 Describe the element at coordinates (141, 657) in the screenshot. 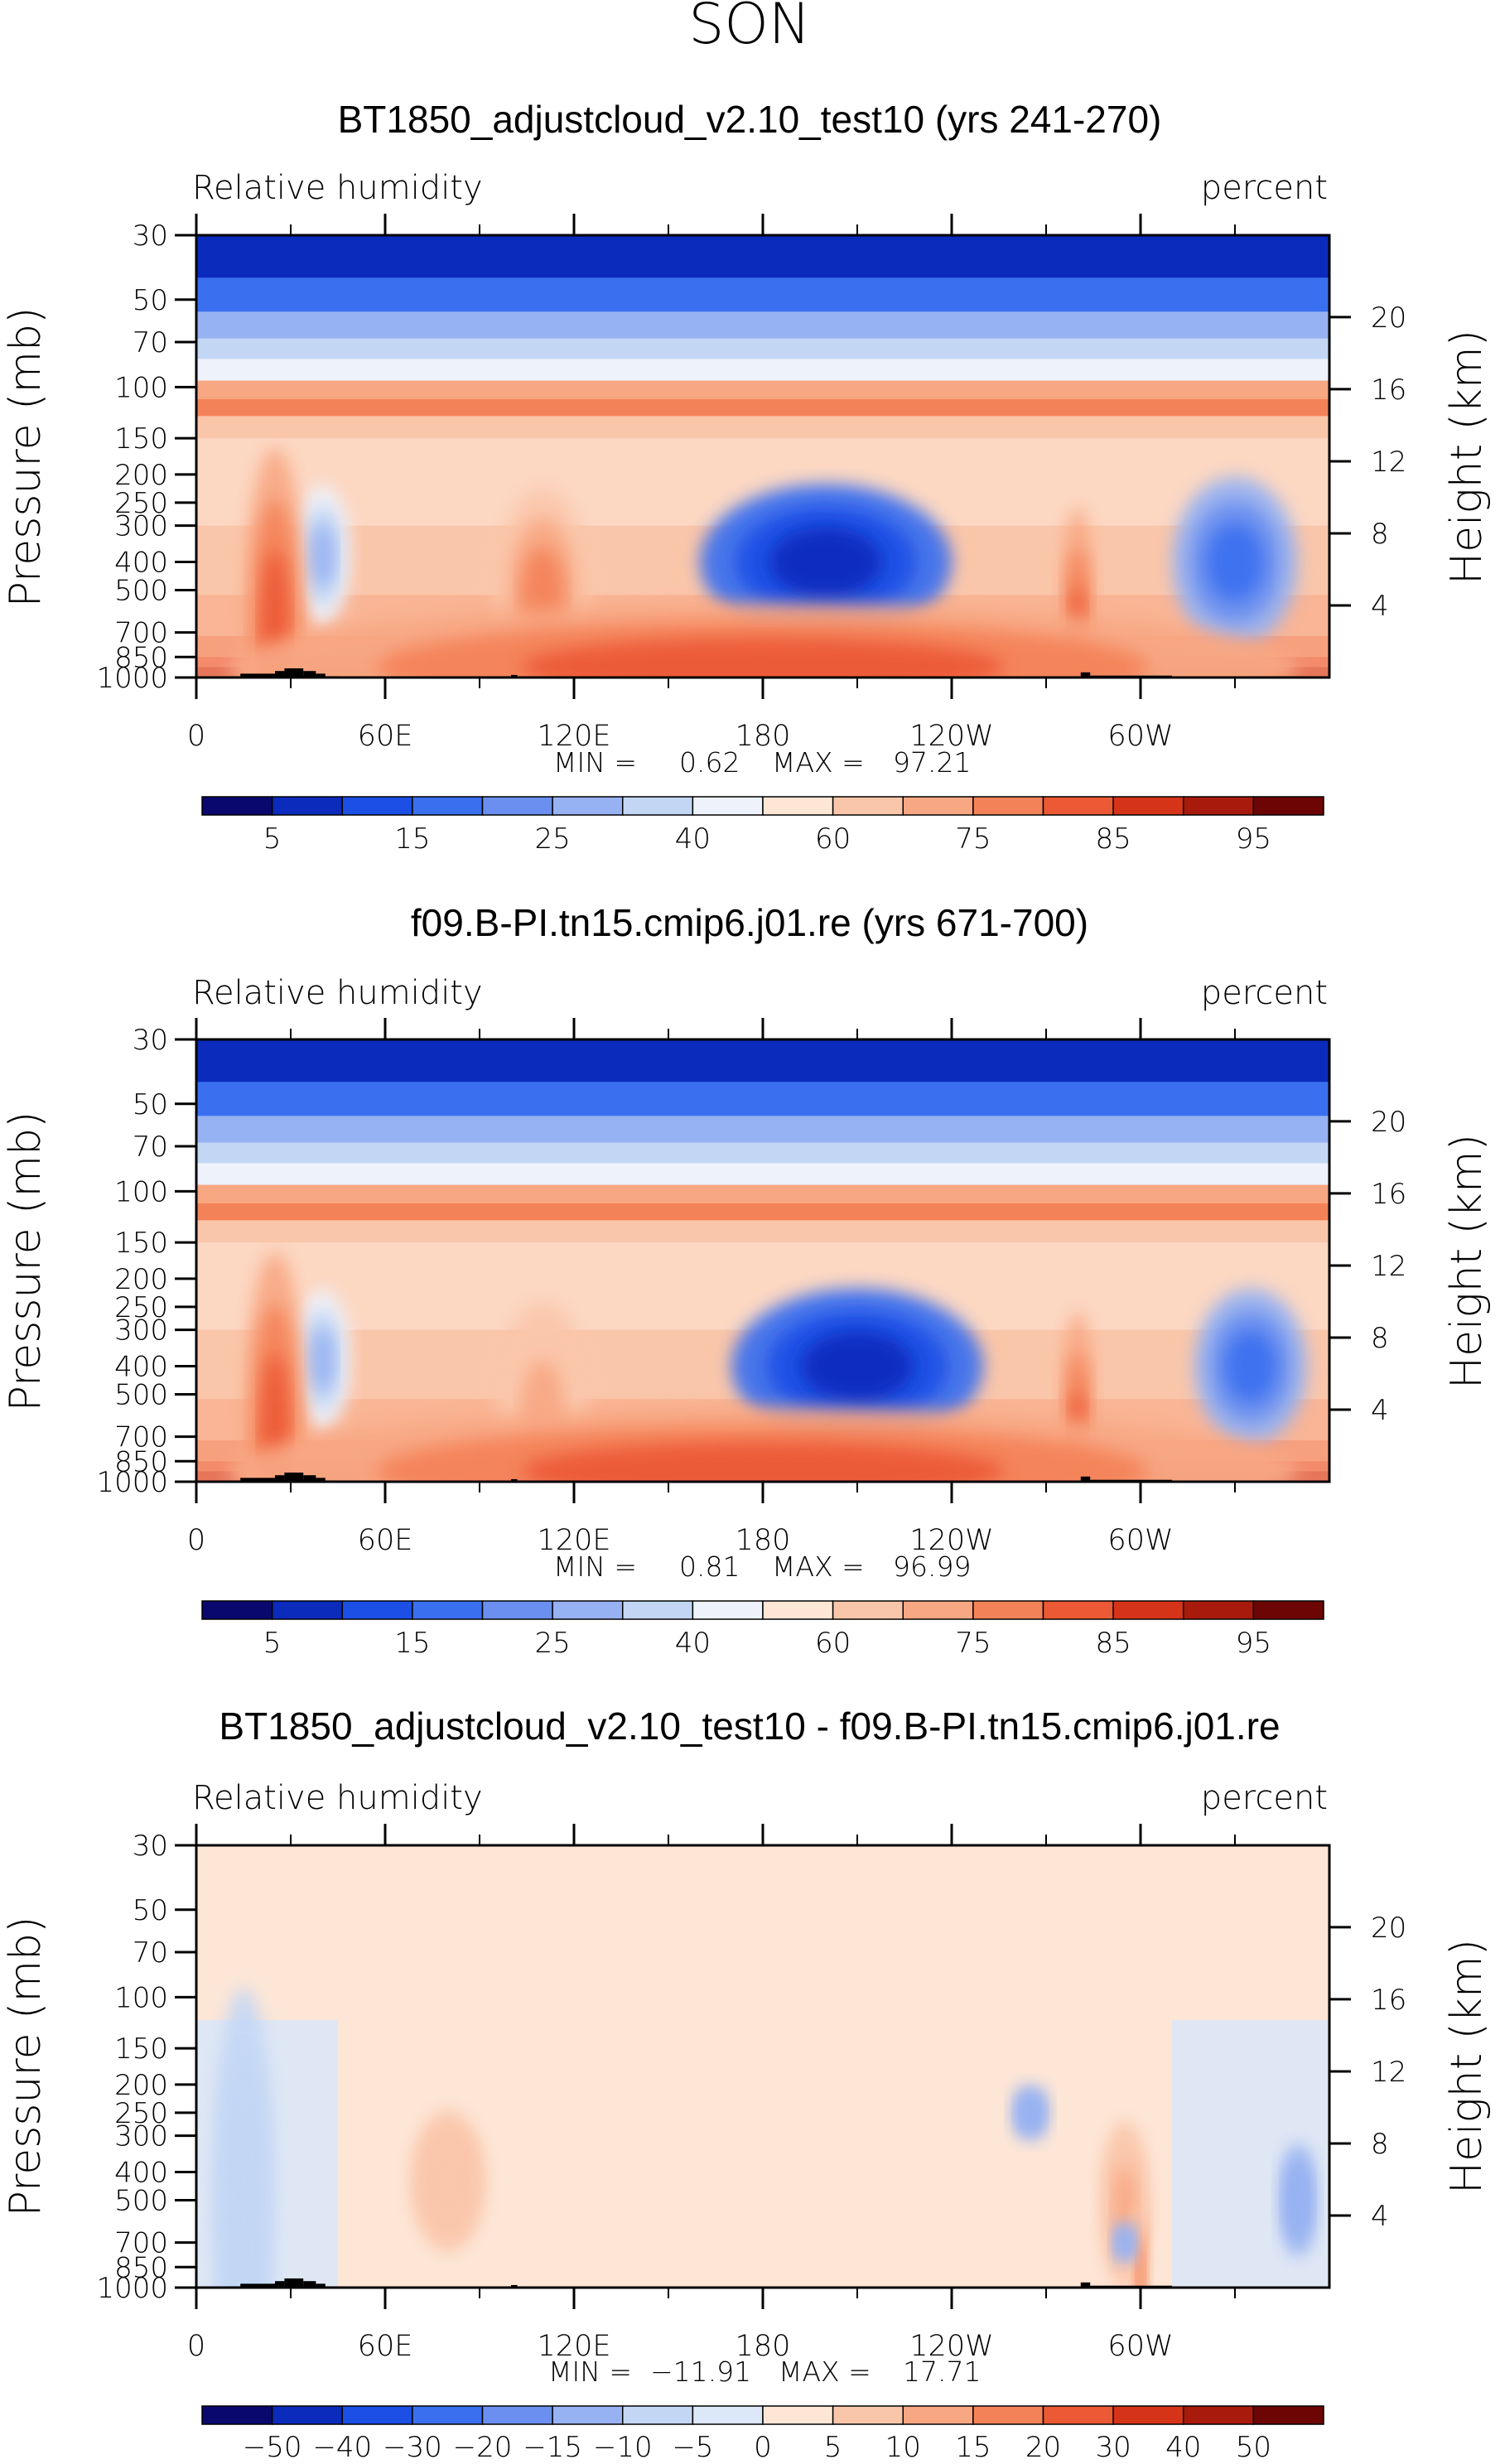

I see `pressure-tick-label: 850` at that location.